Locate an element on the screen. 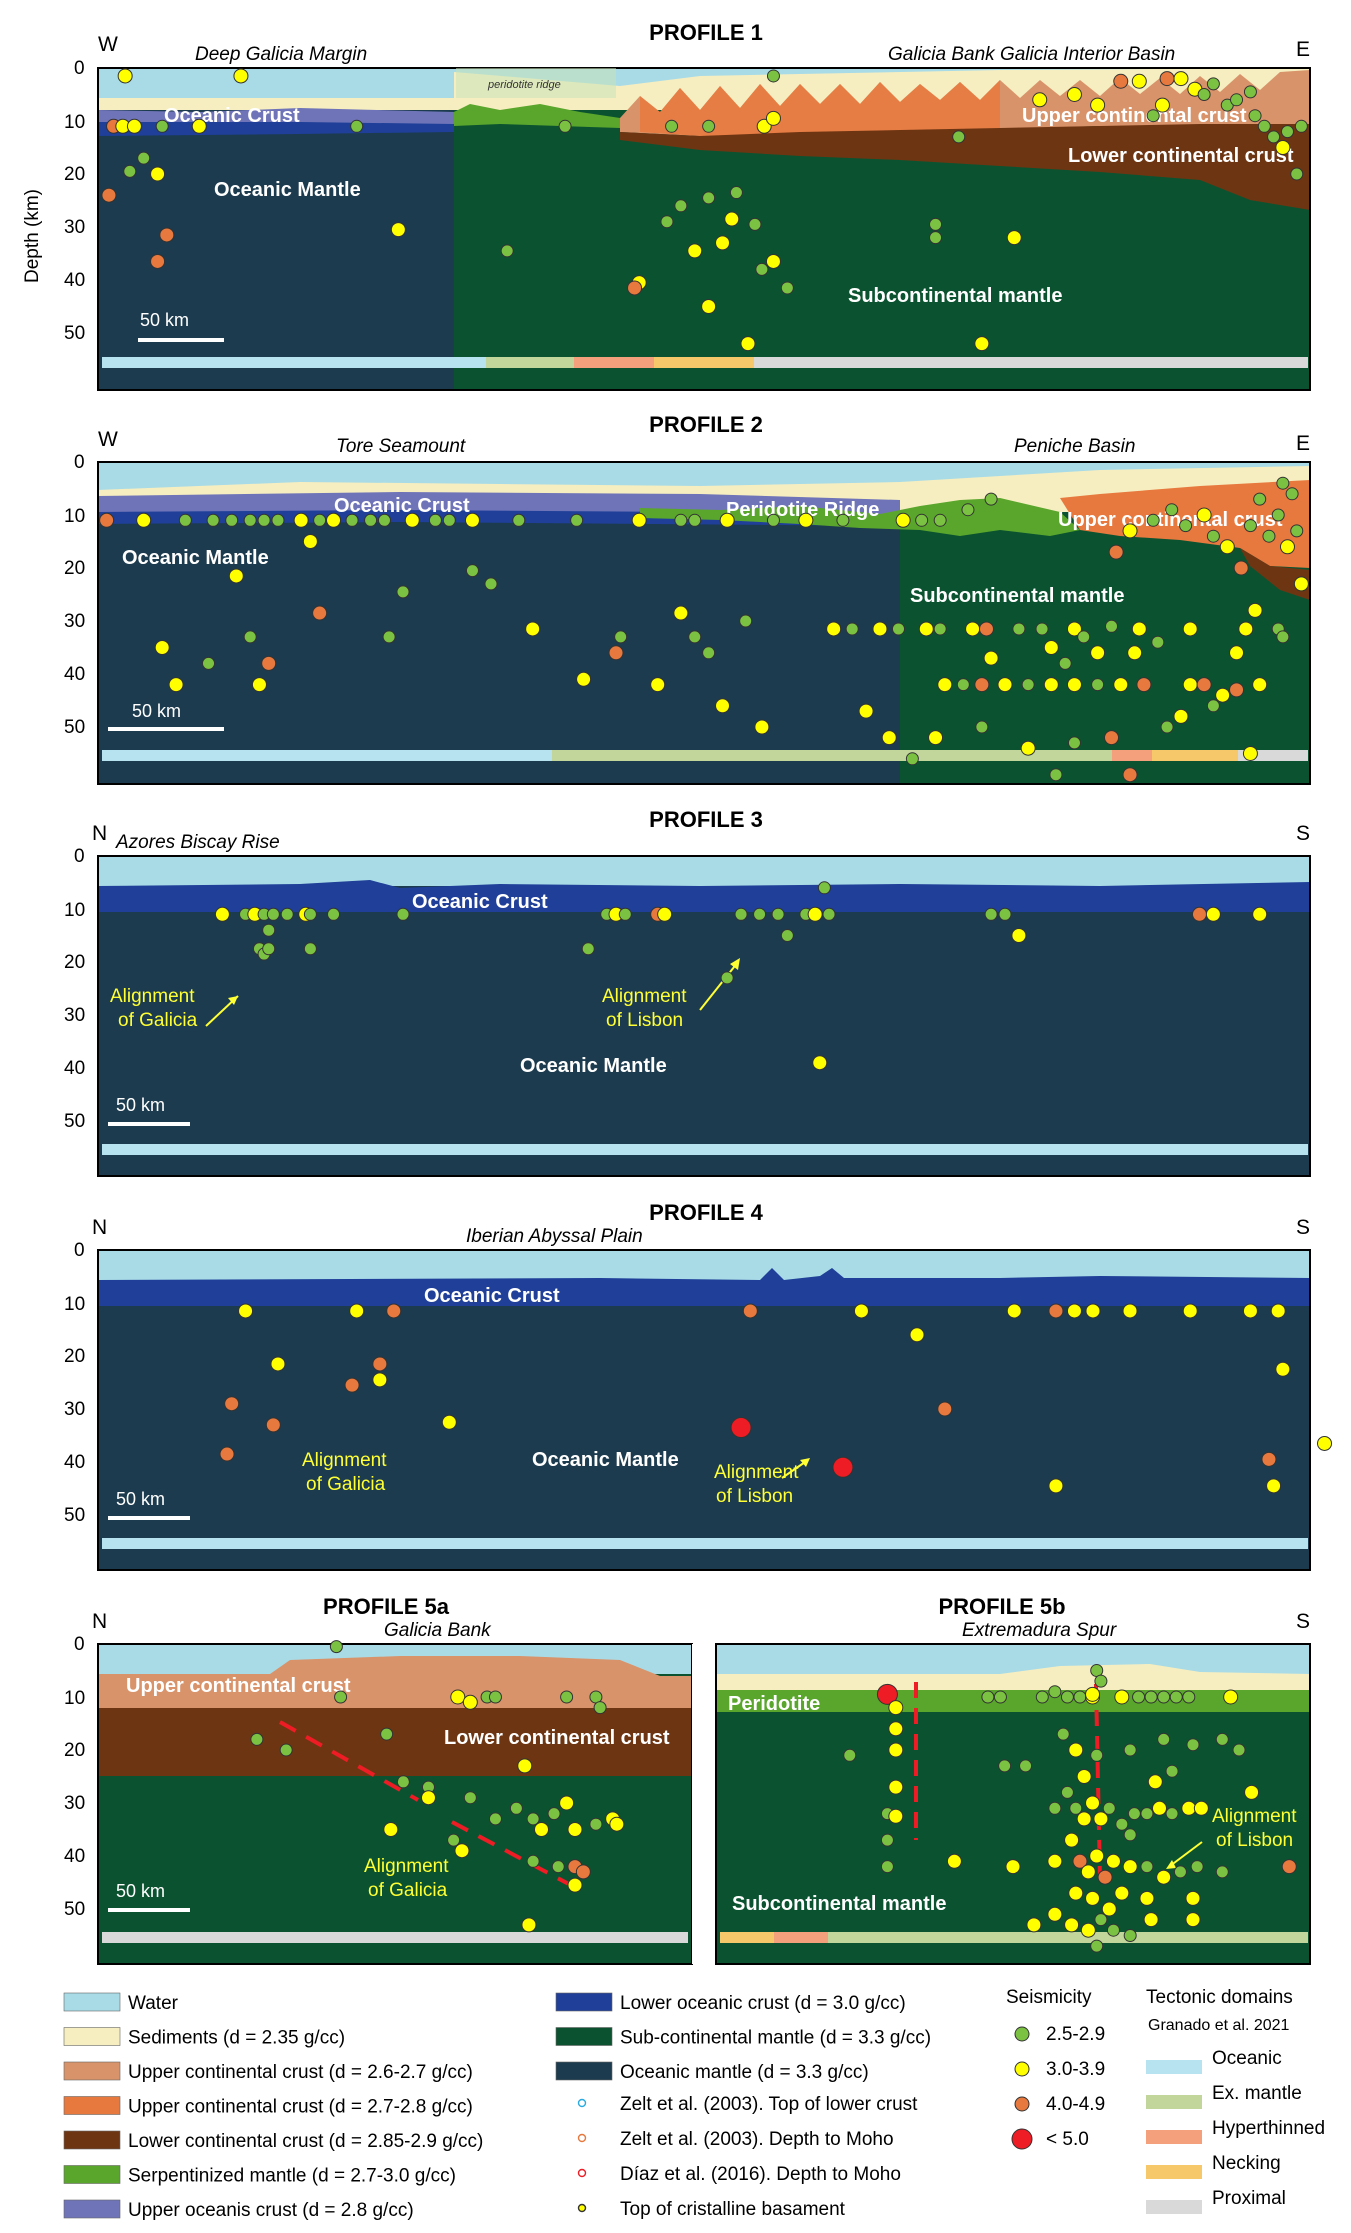  profile-3-frame is located at coordinates (704, 1016).